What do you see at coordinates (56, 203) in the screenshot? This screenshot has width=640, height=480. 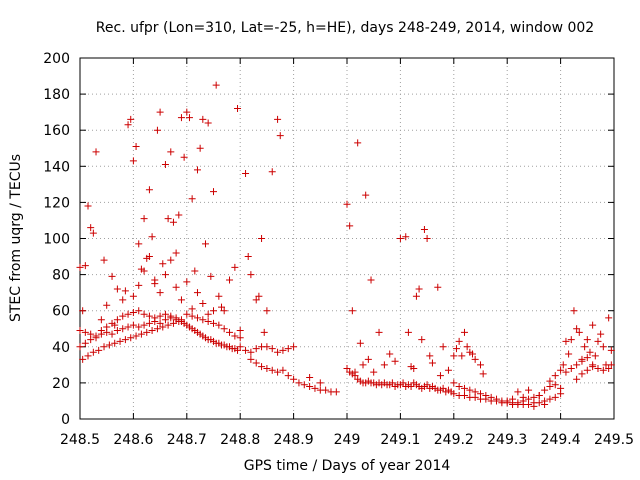 I see `y-tick-label: 120` at bounding box center [56, 203].